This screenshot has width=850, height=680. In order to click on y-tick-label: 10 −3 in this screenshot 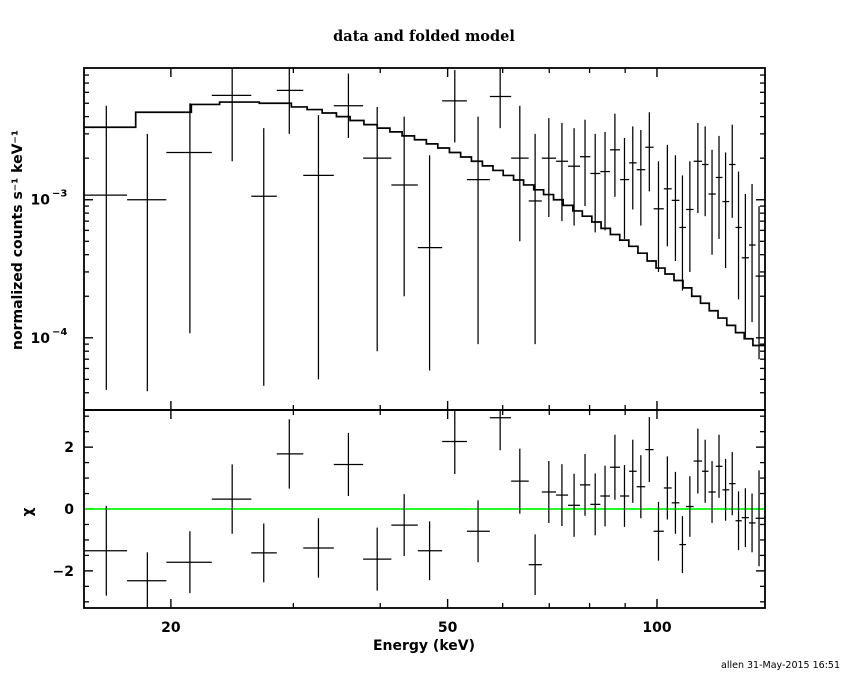, I will do `click(49, 199)`.